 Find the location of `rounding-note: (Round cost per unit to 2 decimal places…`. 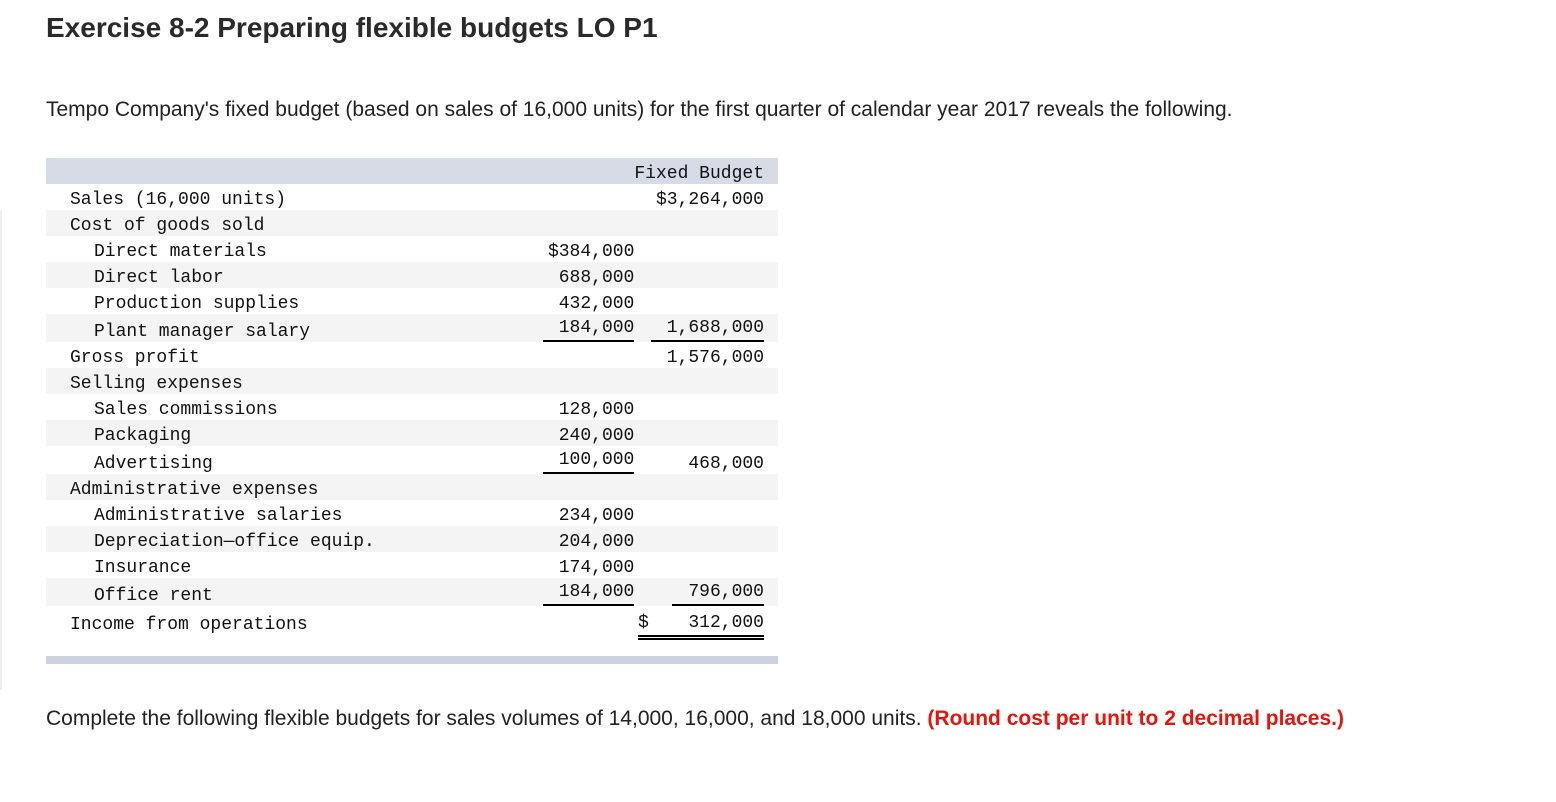

rounding-note: (Round cost per unit to 2 decimal places… is located at coordinates (1135, 718).